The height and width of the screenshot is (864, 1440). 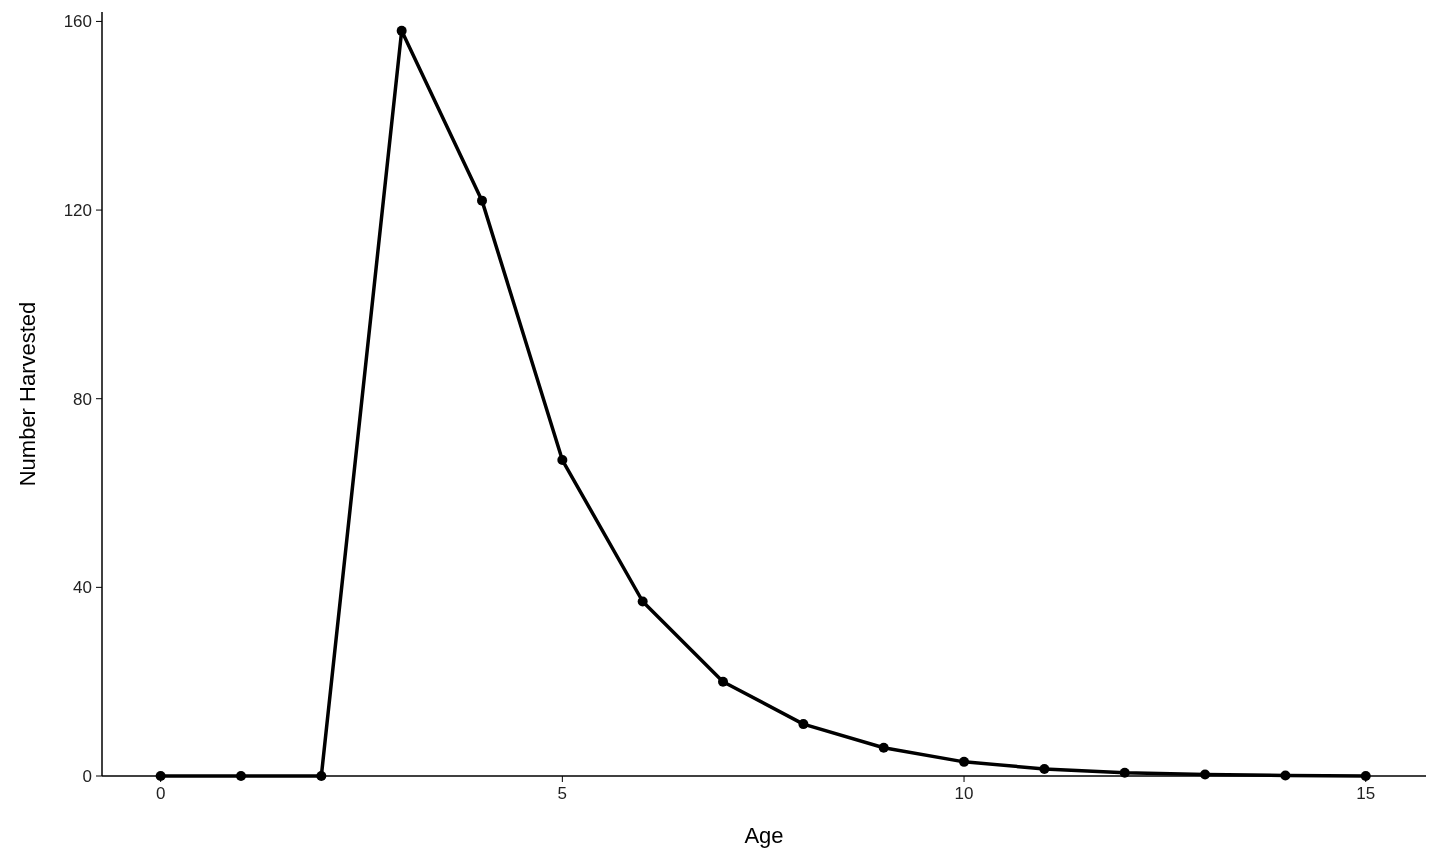 What do you see at coordinates (562, 793) in the screenshot?
I see `x-tick-label: 5` at bounding box center [562, 793].